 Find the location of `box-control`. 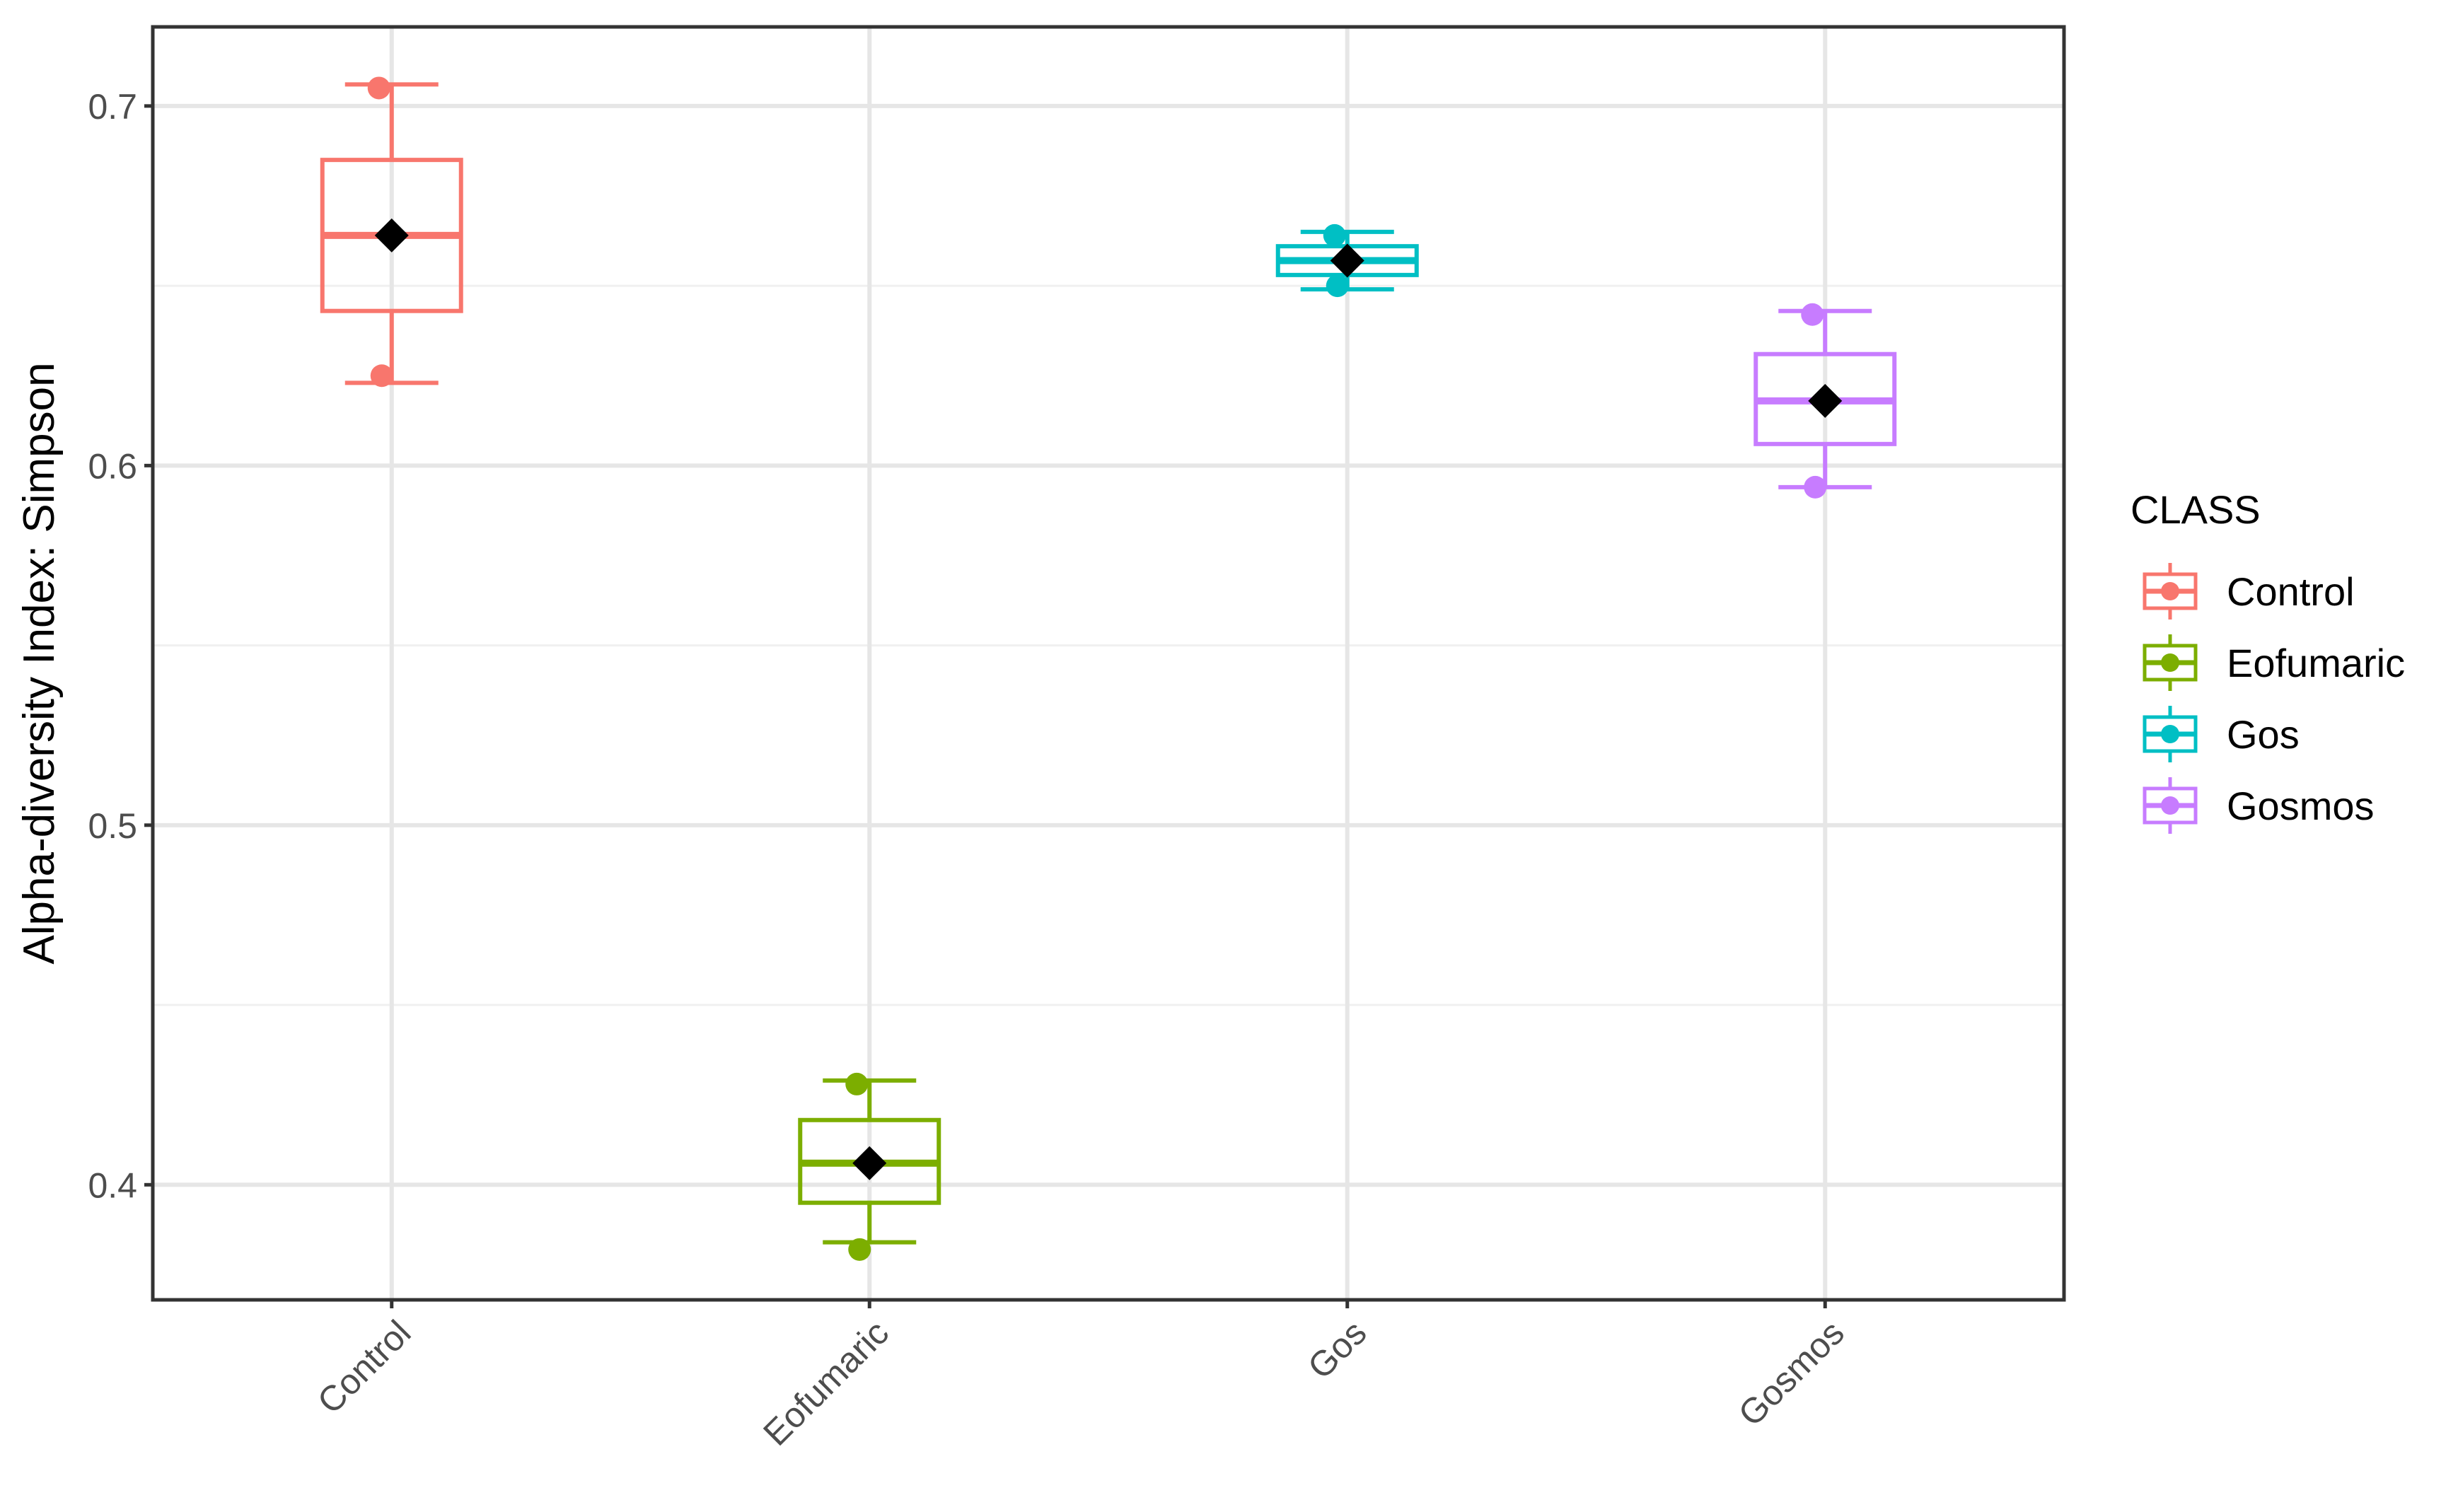

box-control is located at coordinates (391, 232).